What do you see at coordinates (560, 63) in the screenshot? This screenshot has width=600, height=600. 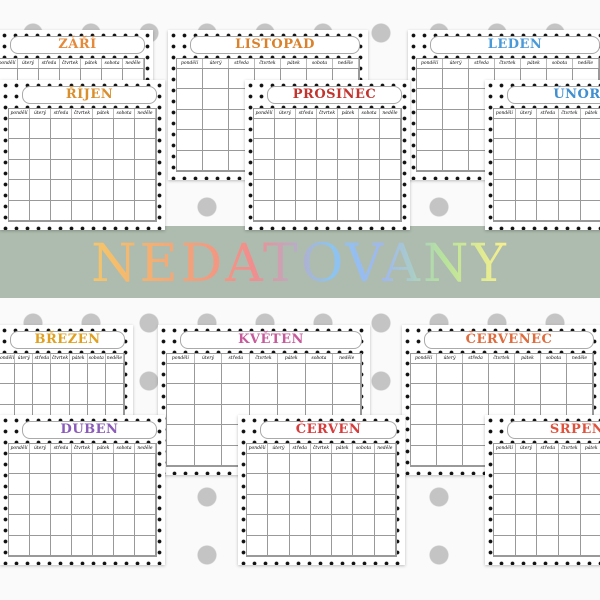 I see `weekday-label: sobota` at bounding box center [560, 63].